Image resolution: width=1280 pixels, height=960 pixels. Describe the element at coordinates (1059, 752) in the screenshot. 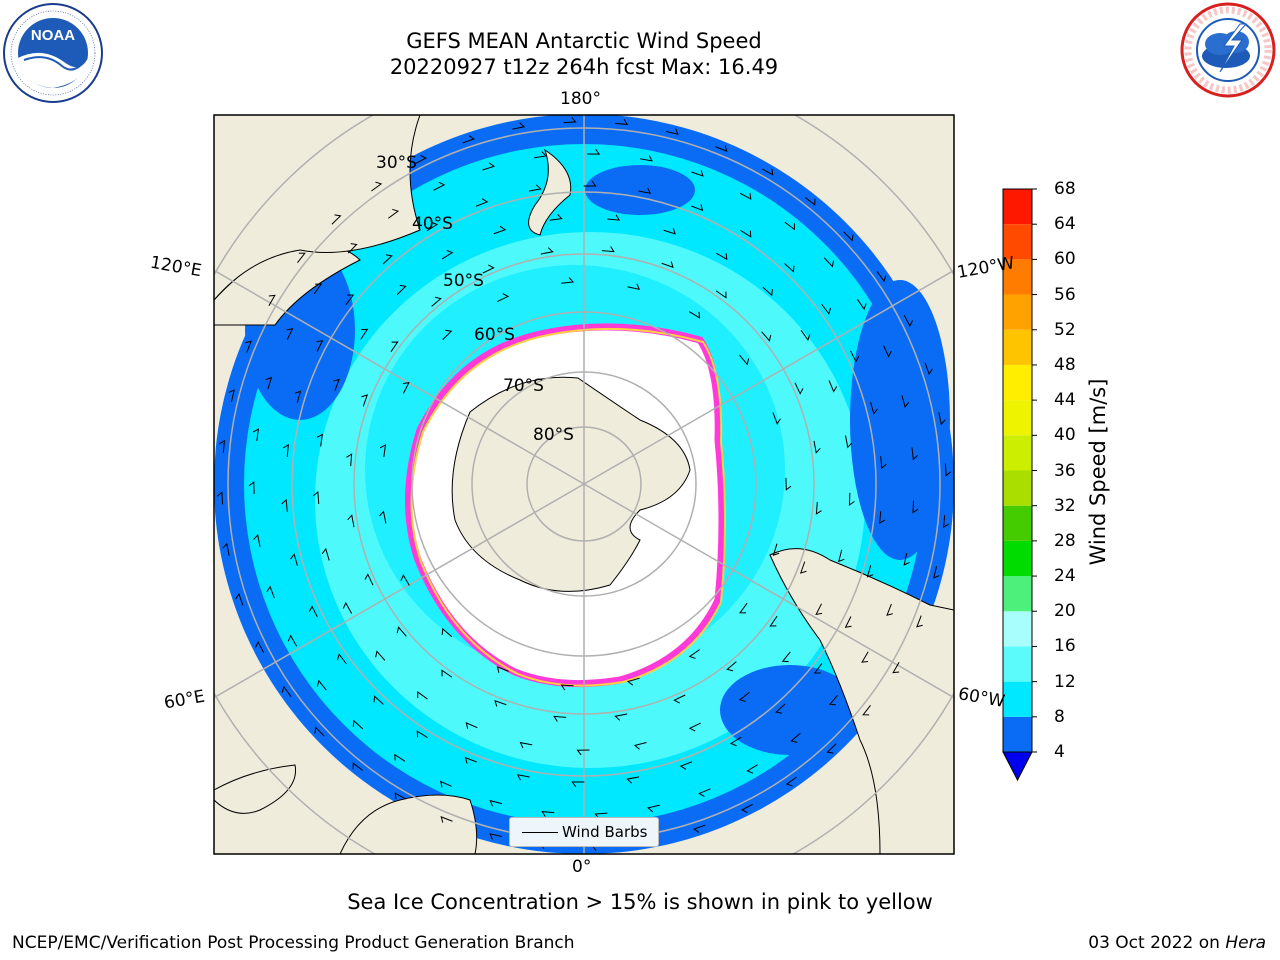

I see `colorbar-tick-label: 4` at that location.